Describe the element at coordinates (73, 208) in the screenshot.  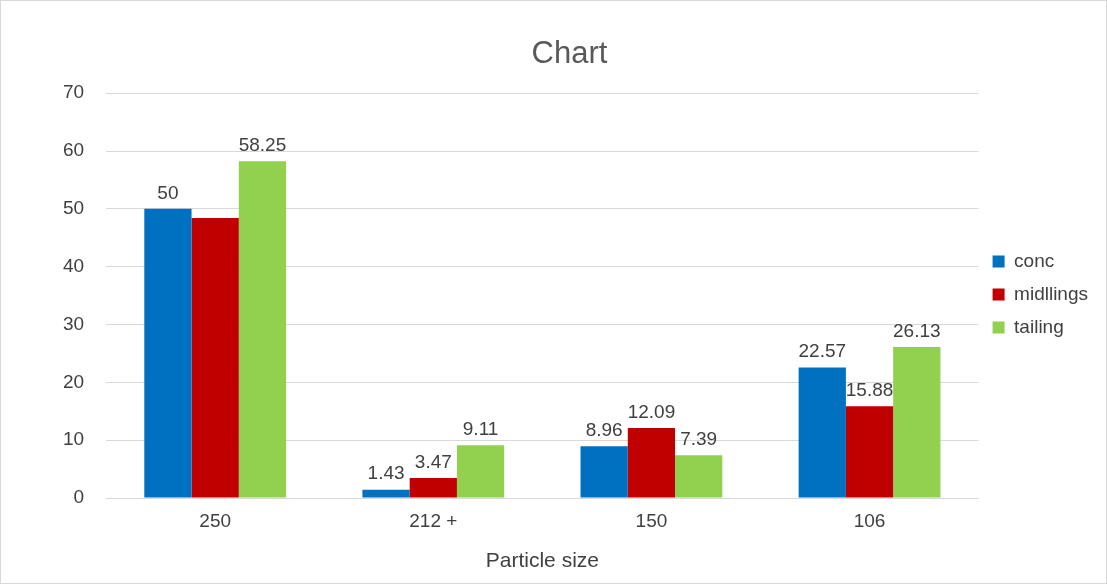
I see `y-tick-label: 50` at that location.